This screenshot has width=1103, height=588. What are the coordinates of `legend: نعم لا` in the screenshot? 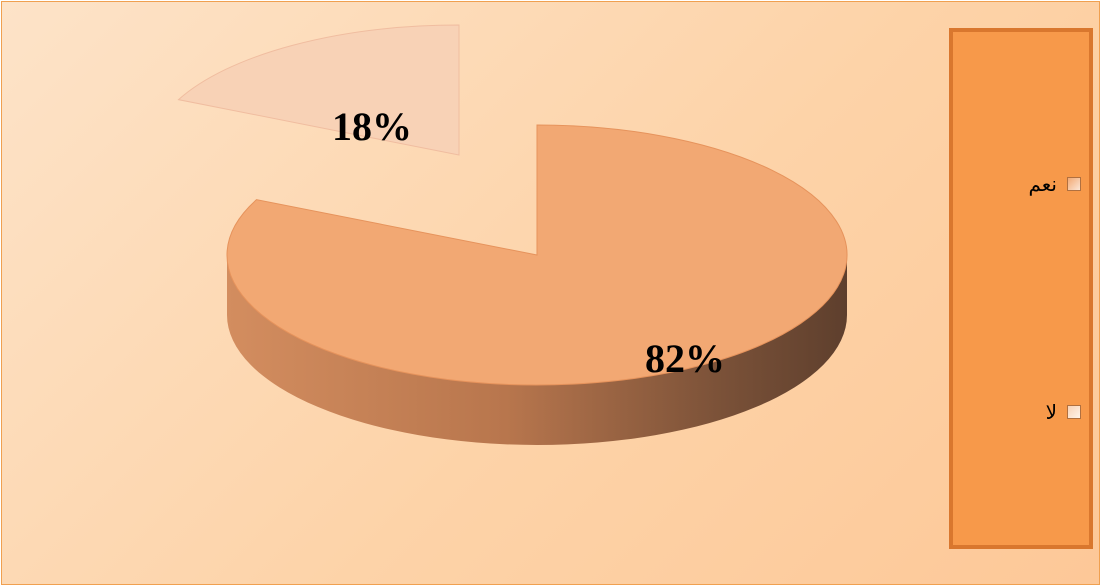 It's located at (1021, 288).